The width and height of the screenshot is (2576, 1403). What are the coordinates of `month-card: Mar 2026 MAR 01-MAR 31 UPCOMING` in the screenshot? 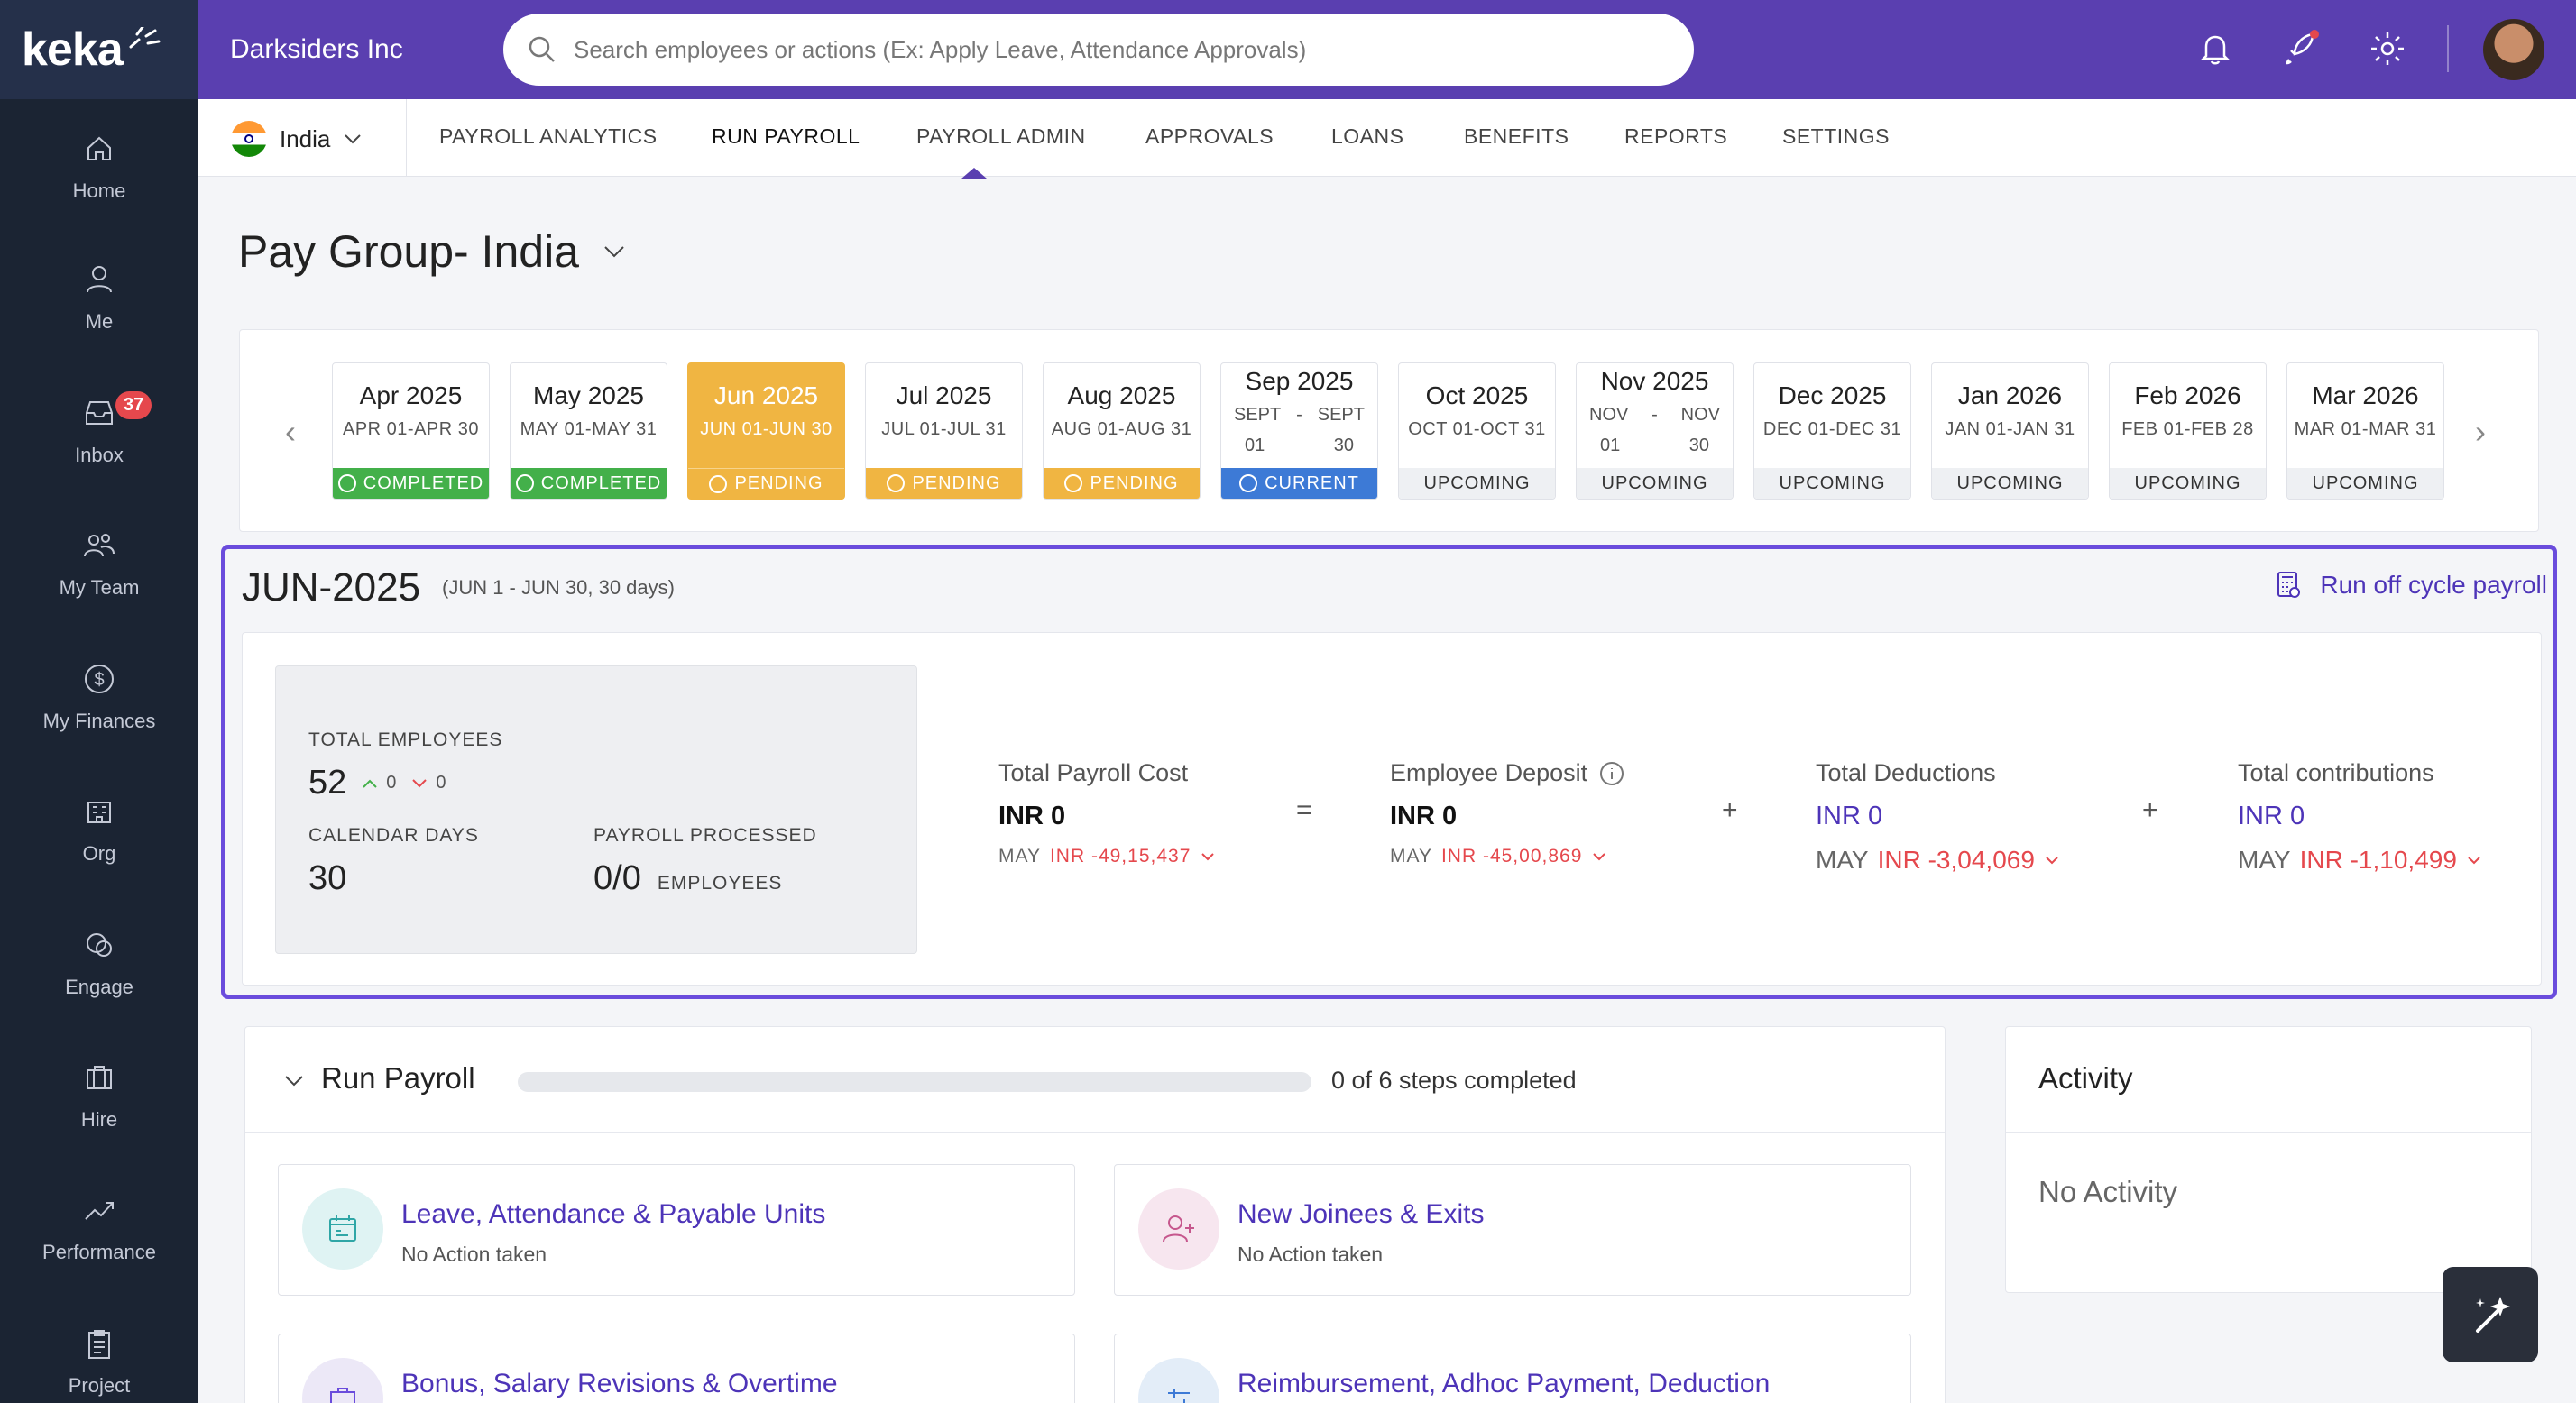 It's located at (2365, 431).